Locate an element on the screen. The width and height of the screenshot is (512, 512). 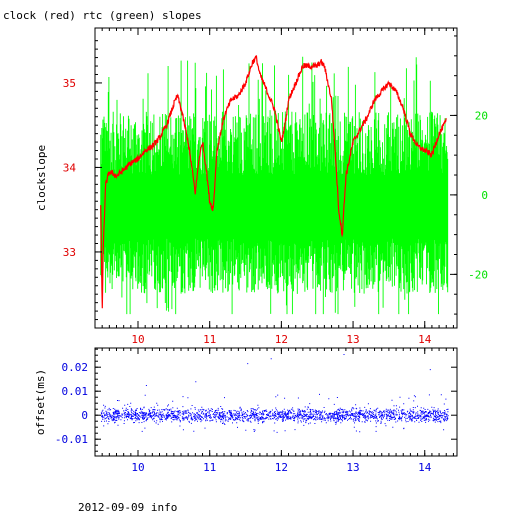
x-tick-label: 11 is located at coordinates (209, 339).